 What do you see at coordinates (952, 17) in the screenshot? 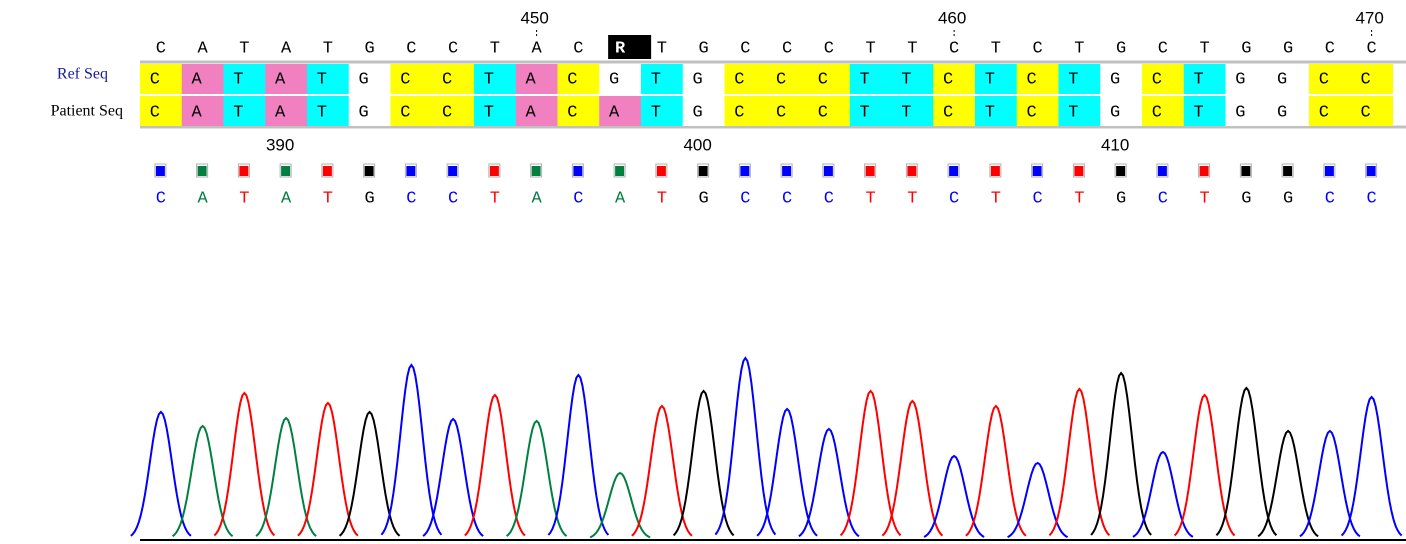
I see `position-number: 460` at bounding box center [952, 17].